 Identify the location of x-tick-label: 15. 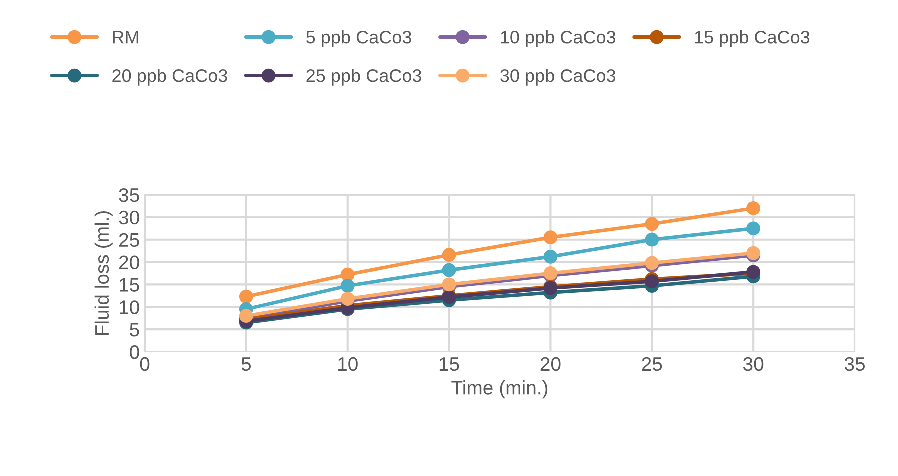
(450, 365).